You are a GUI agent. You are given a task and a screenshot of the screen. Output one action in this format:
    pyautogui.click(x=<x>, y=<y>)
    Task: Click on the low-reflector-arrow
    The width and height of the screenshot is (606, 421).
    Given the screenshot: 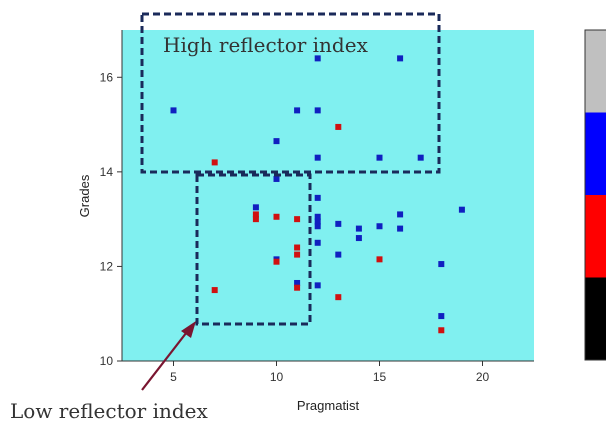 What is the action you would take?
    pyautogui.click(x=166, y=359)
    